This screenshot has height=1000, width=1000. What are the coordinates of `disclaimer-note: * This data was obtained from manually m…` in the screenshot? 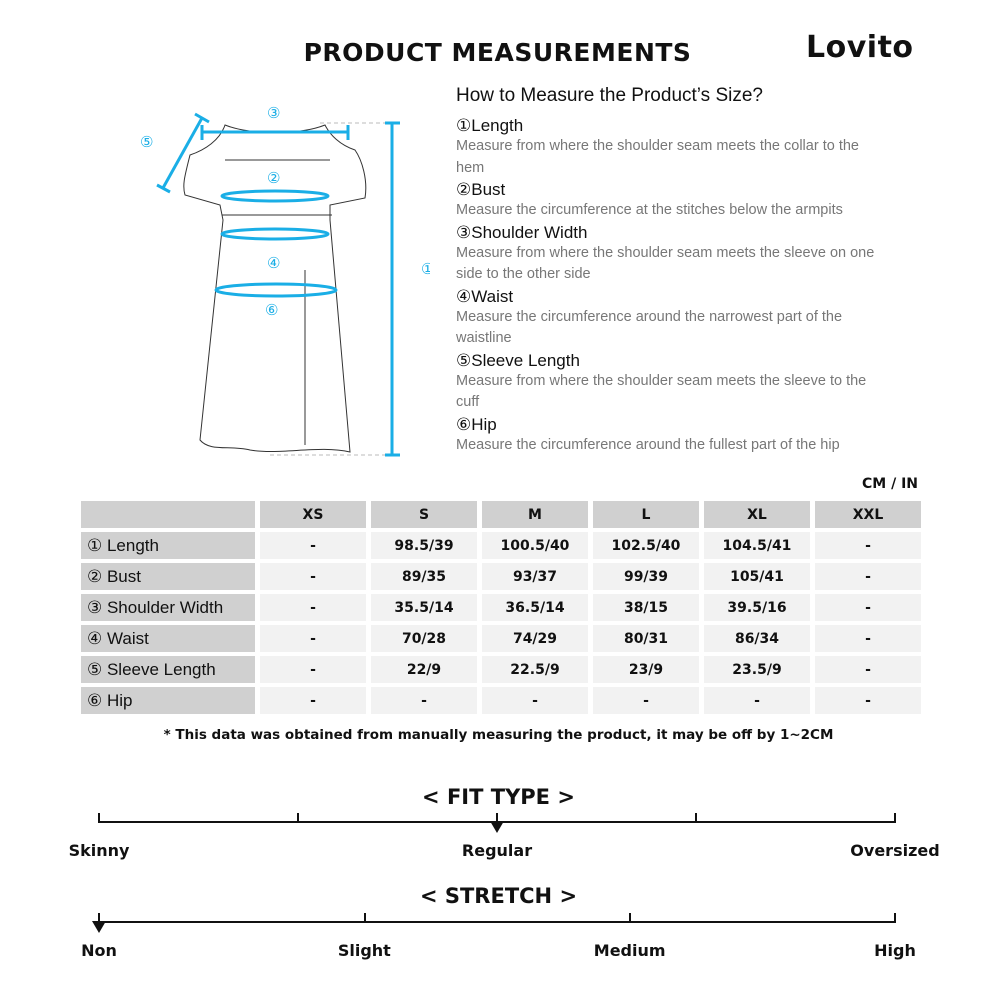 It's located at (498, 735).